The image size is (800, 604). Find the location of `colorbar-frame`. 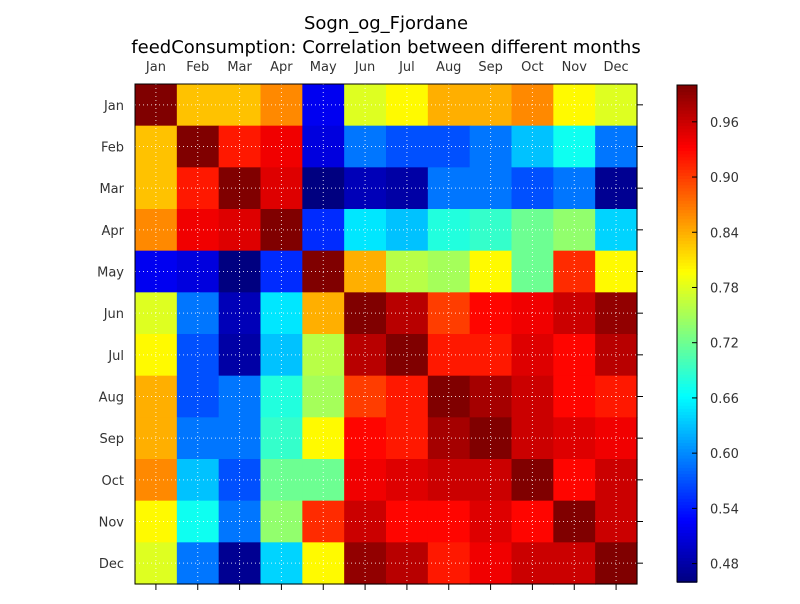

colorbar-frame is located at coordinates (687, 333).